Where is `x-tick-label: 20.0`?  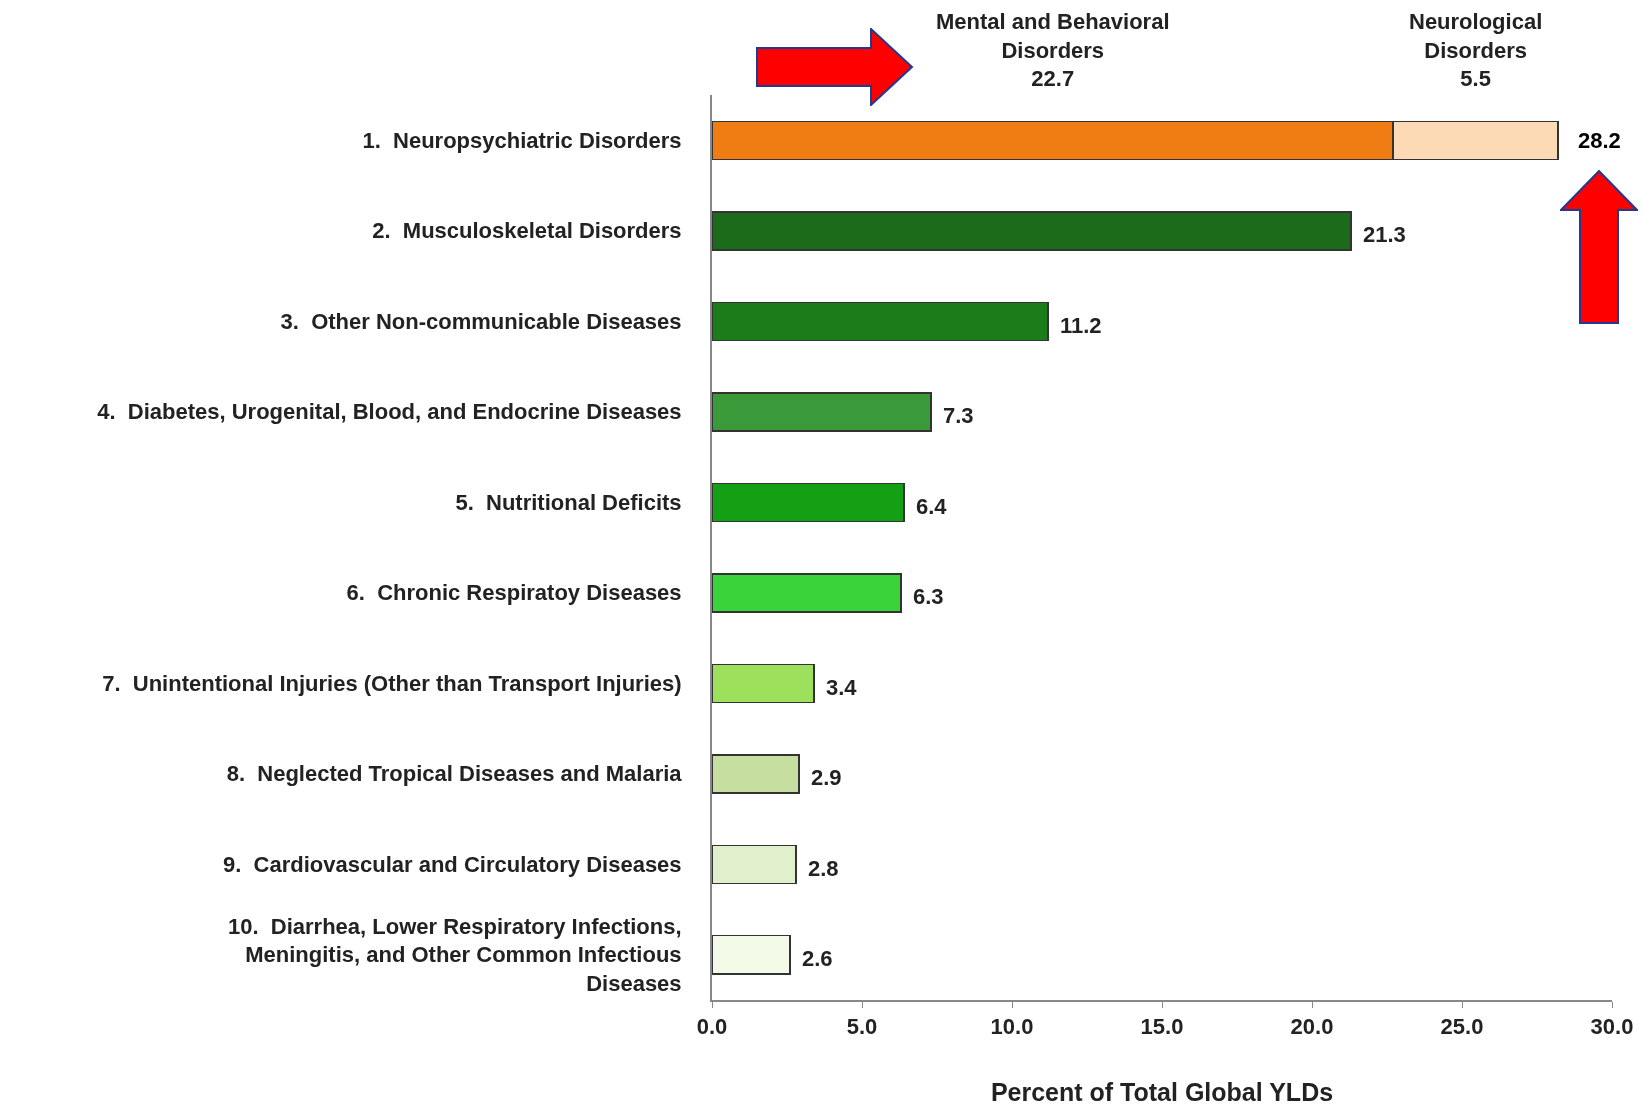
x-tick-label: 20.0 is located at coordinates (1312, 1027).